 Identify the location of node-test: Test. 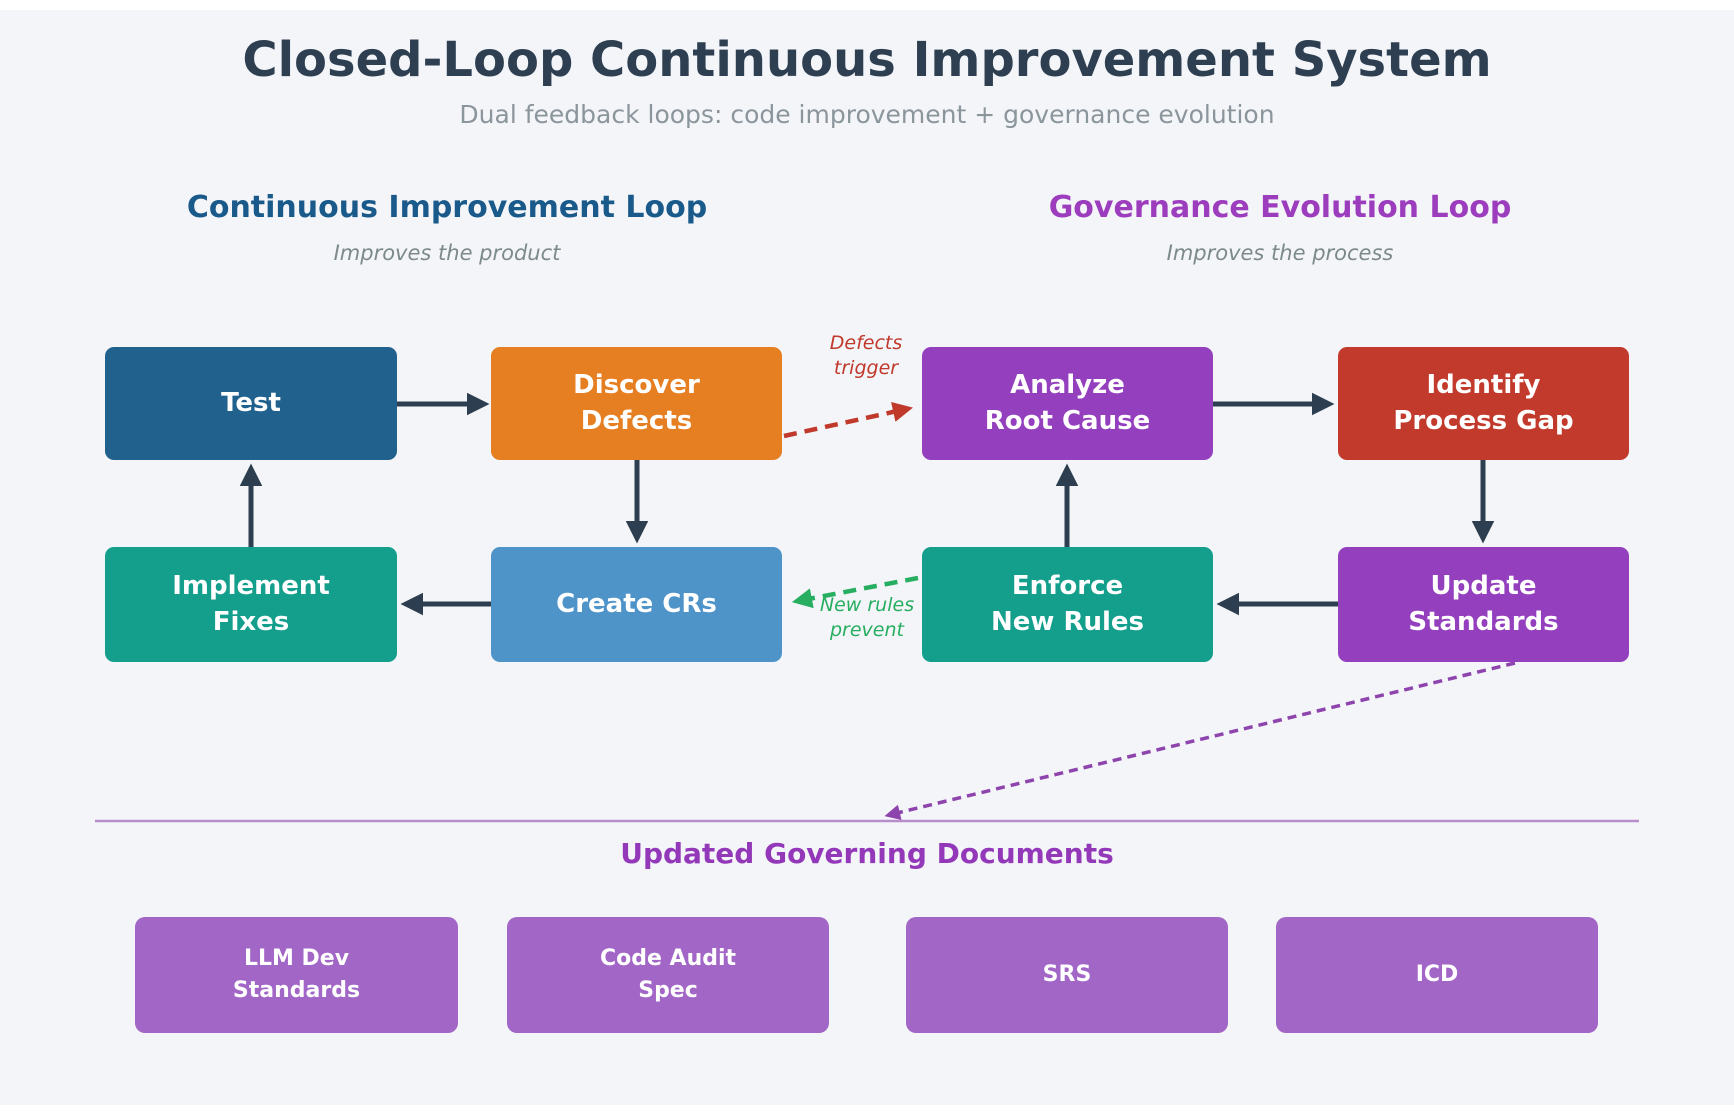
(251, 403).